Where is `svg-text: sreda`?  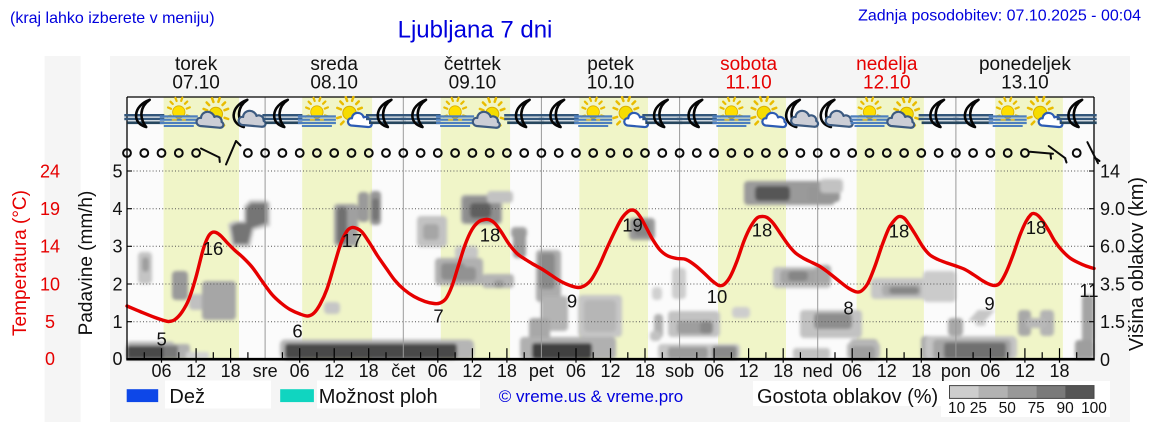 svg-text: sreda is located at coordinates (334, 64).